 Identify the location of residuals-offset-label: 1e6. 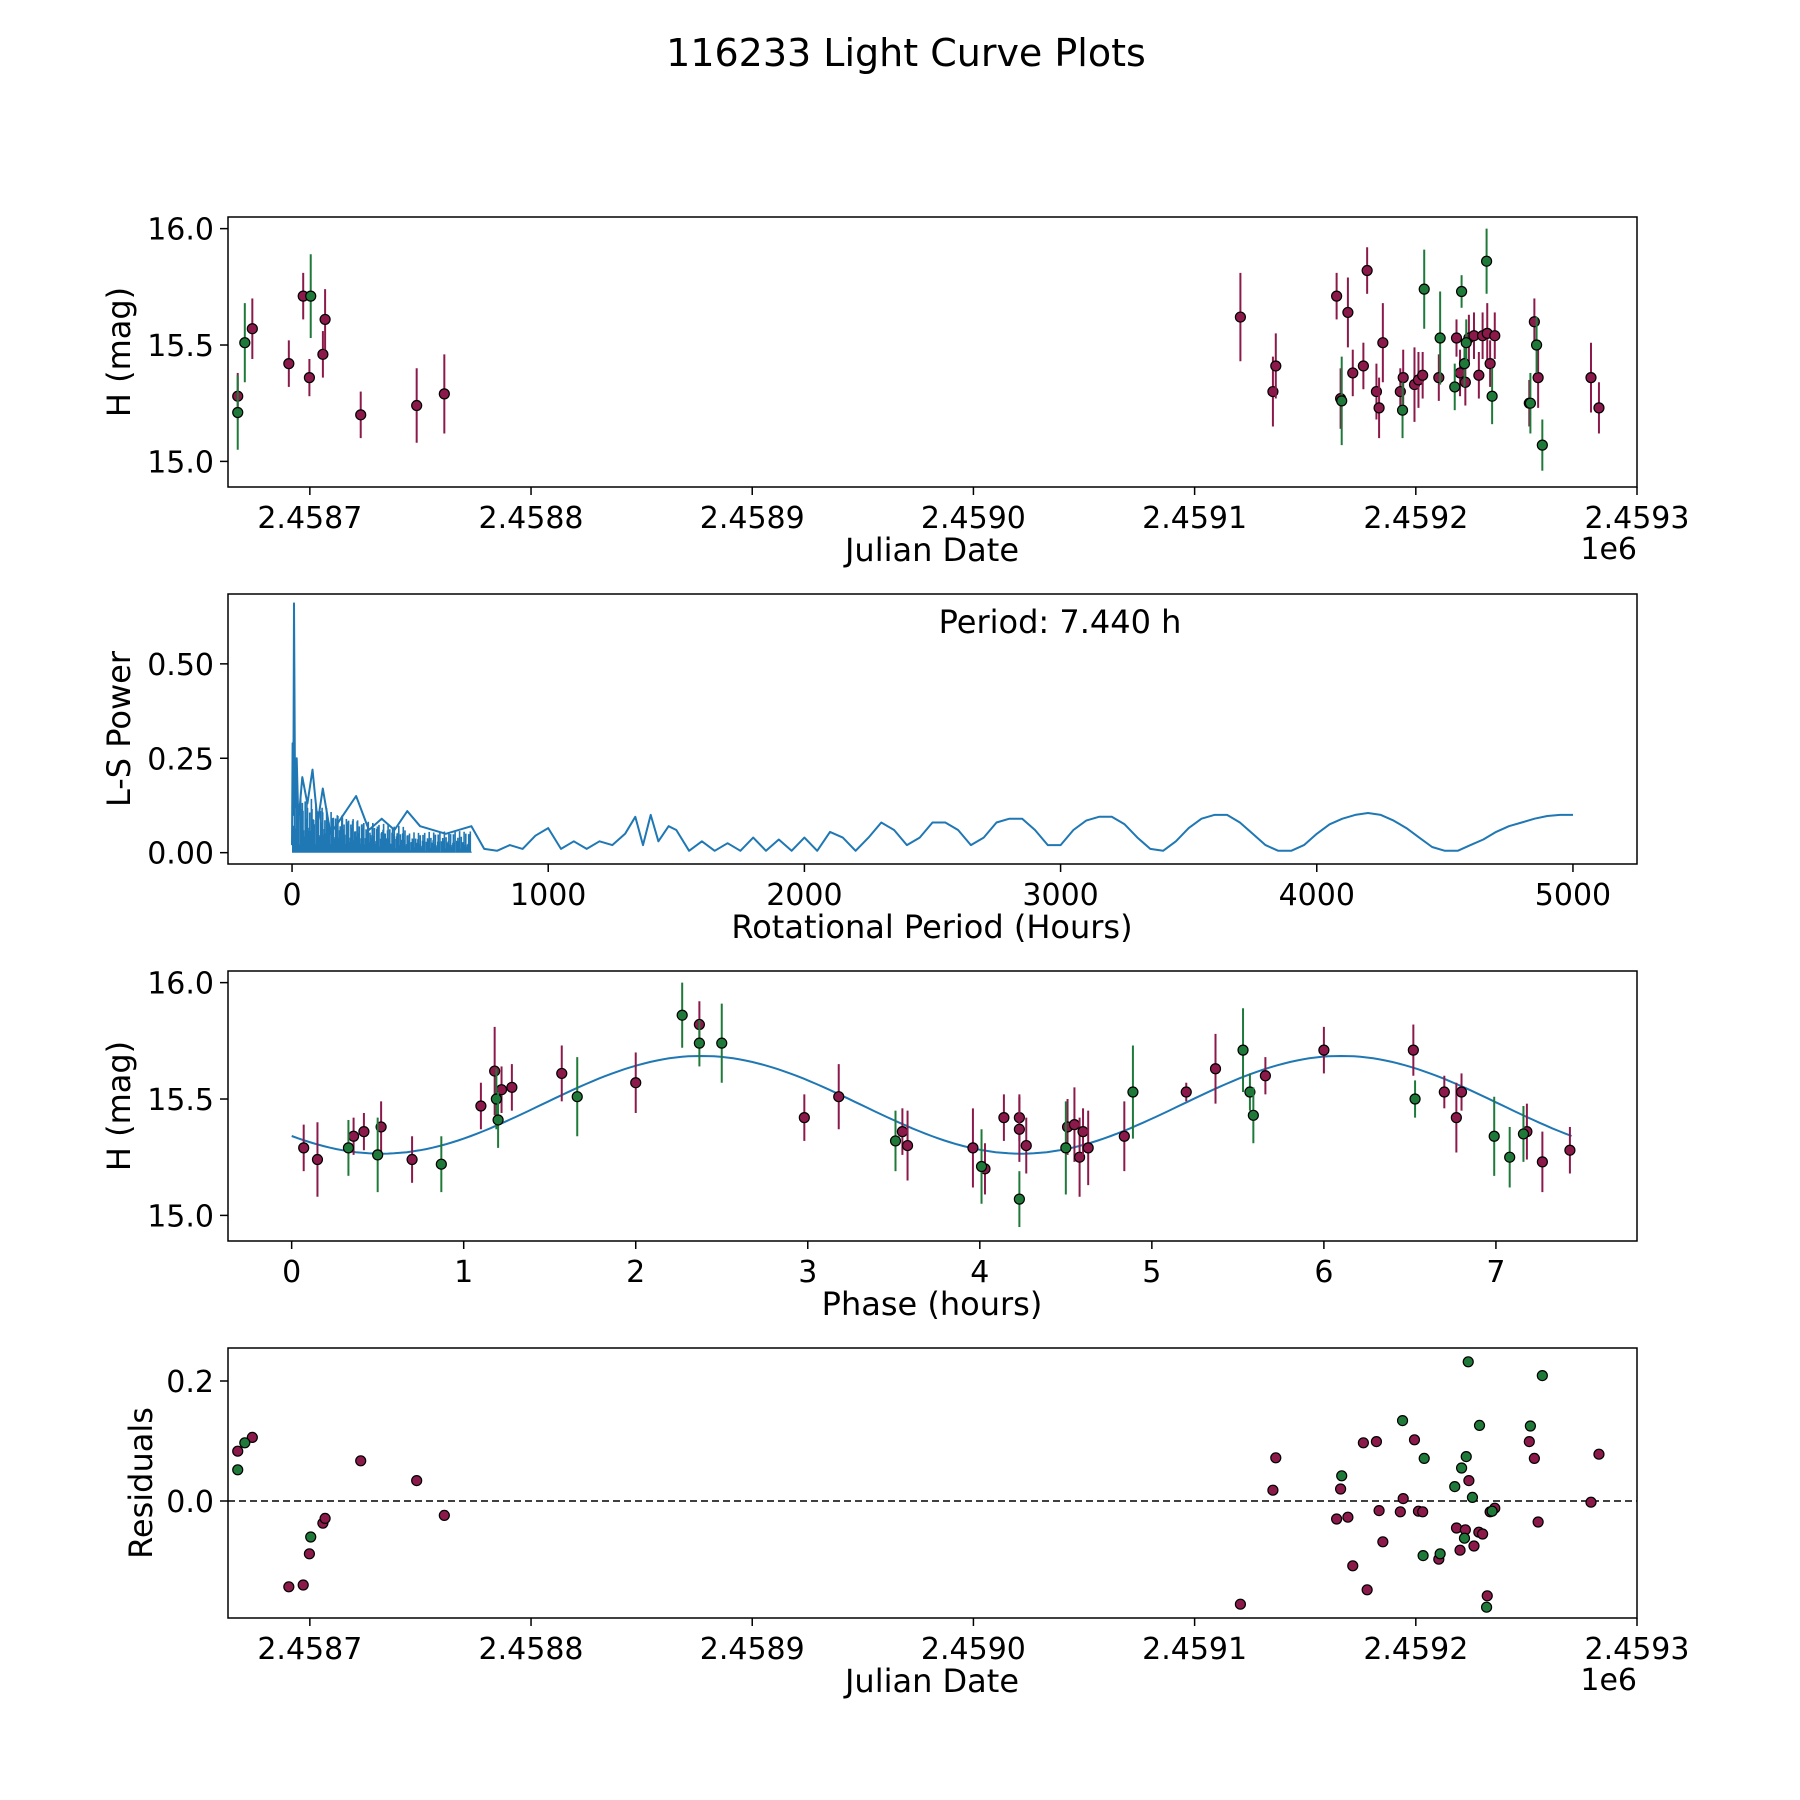
(1608, 1680).